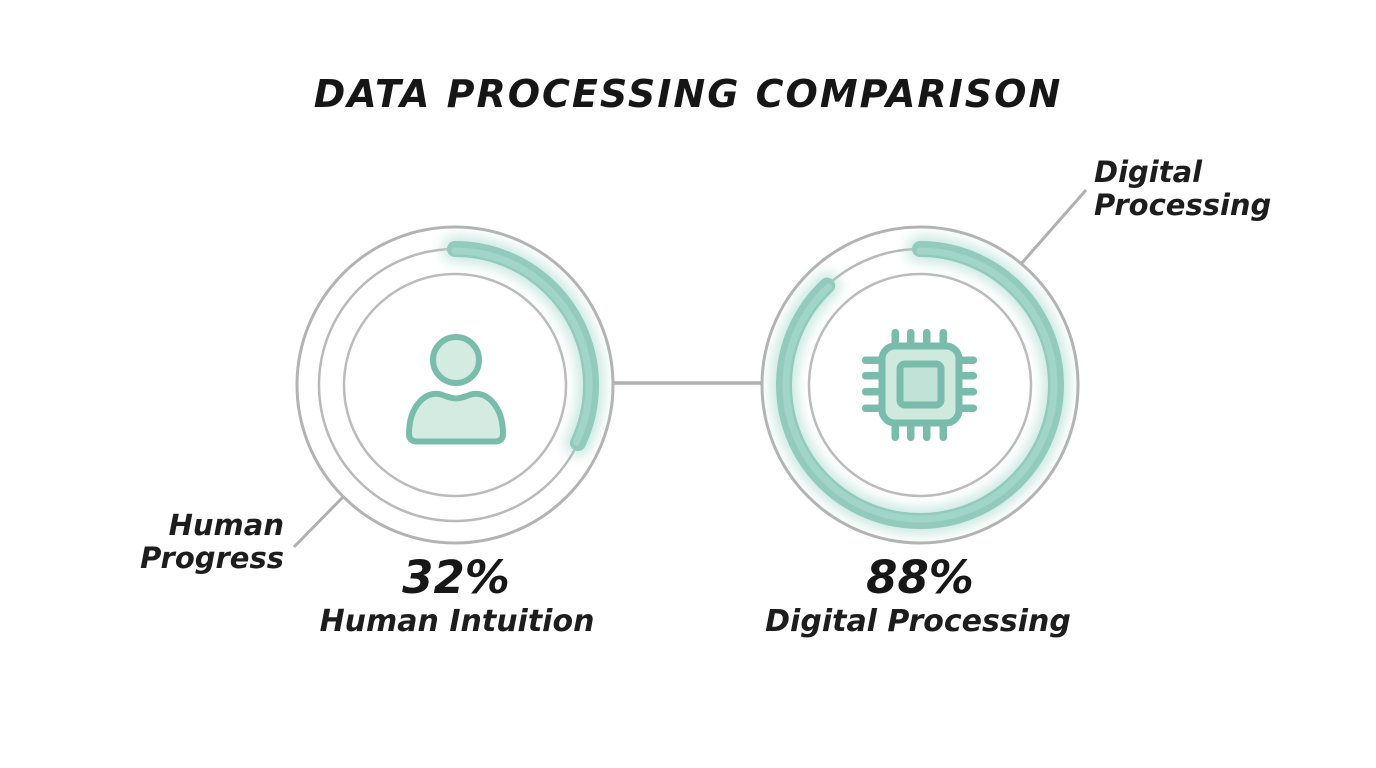  What do you see at coordinates (918, 621) in the screenshot?
I see `gauge-label-digital: Digital Processing` at bounding box center [918, 621].